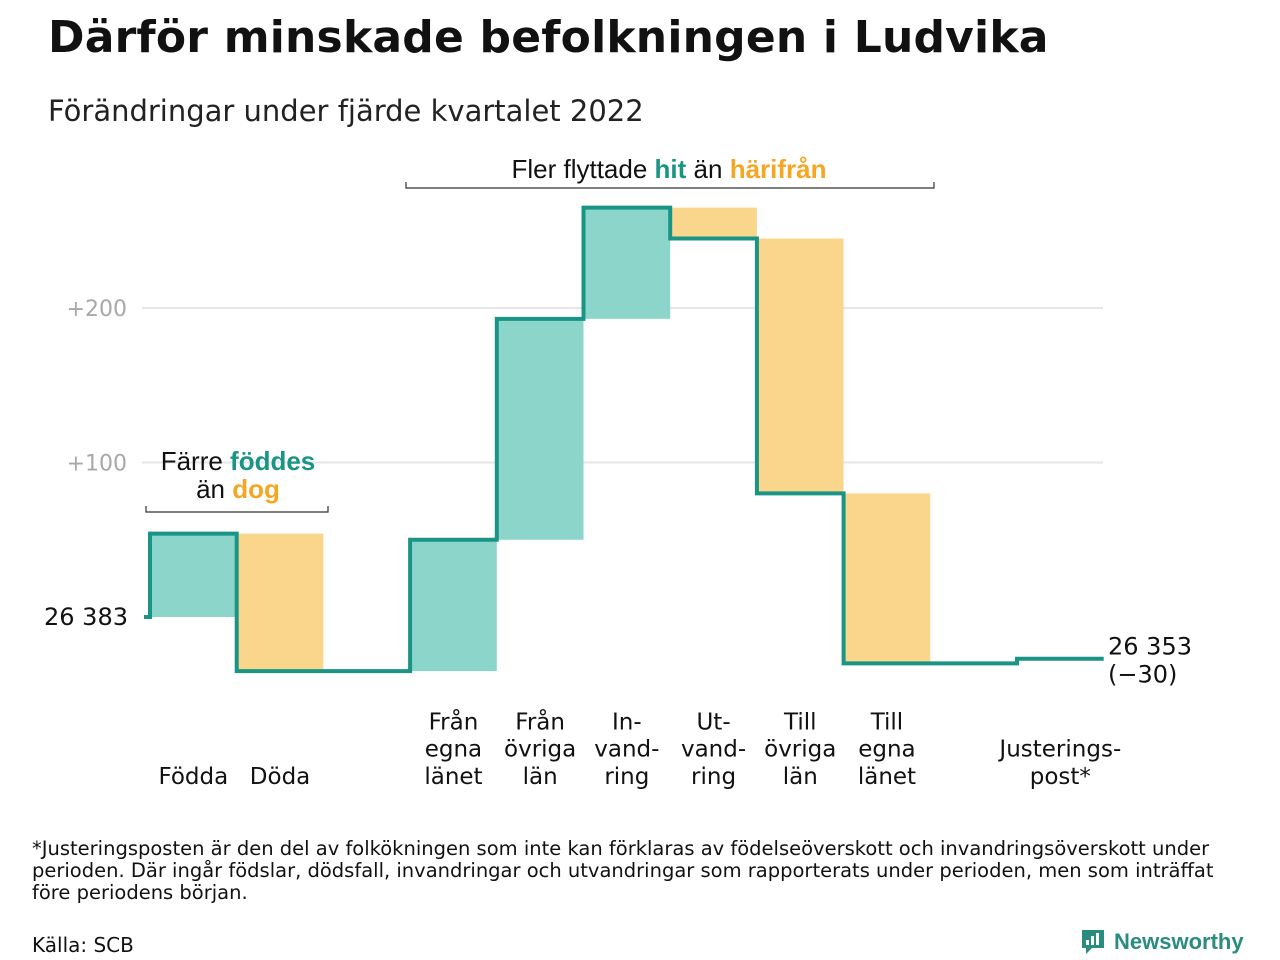 This screenshot has height=960, width=1280. I want to click on annotation-births-line2: än dog, so click(238, 489).